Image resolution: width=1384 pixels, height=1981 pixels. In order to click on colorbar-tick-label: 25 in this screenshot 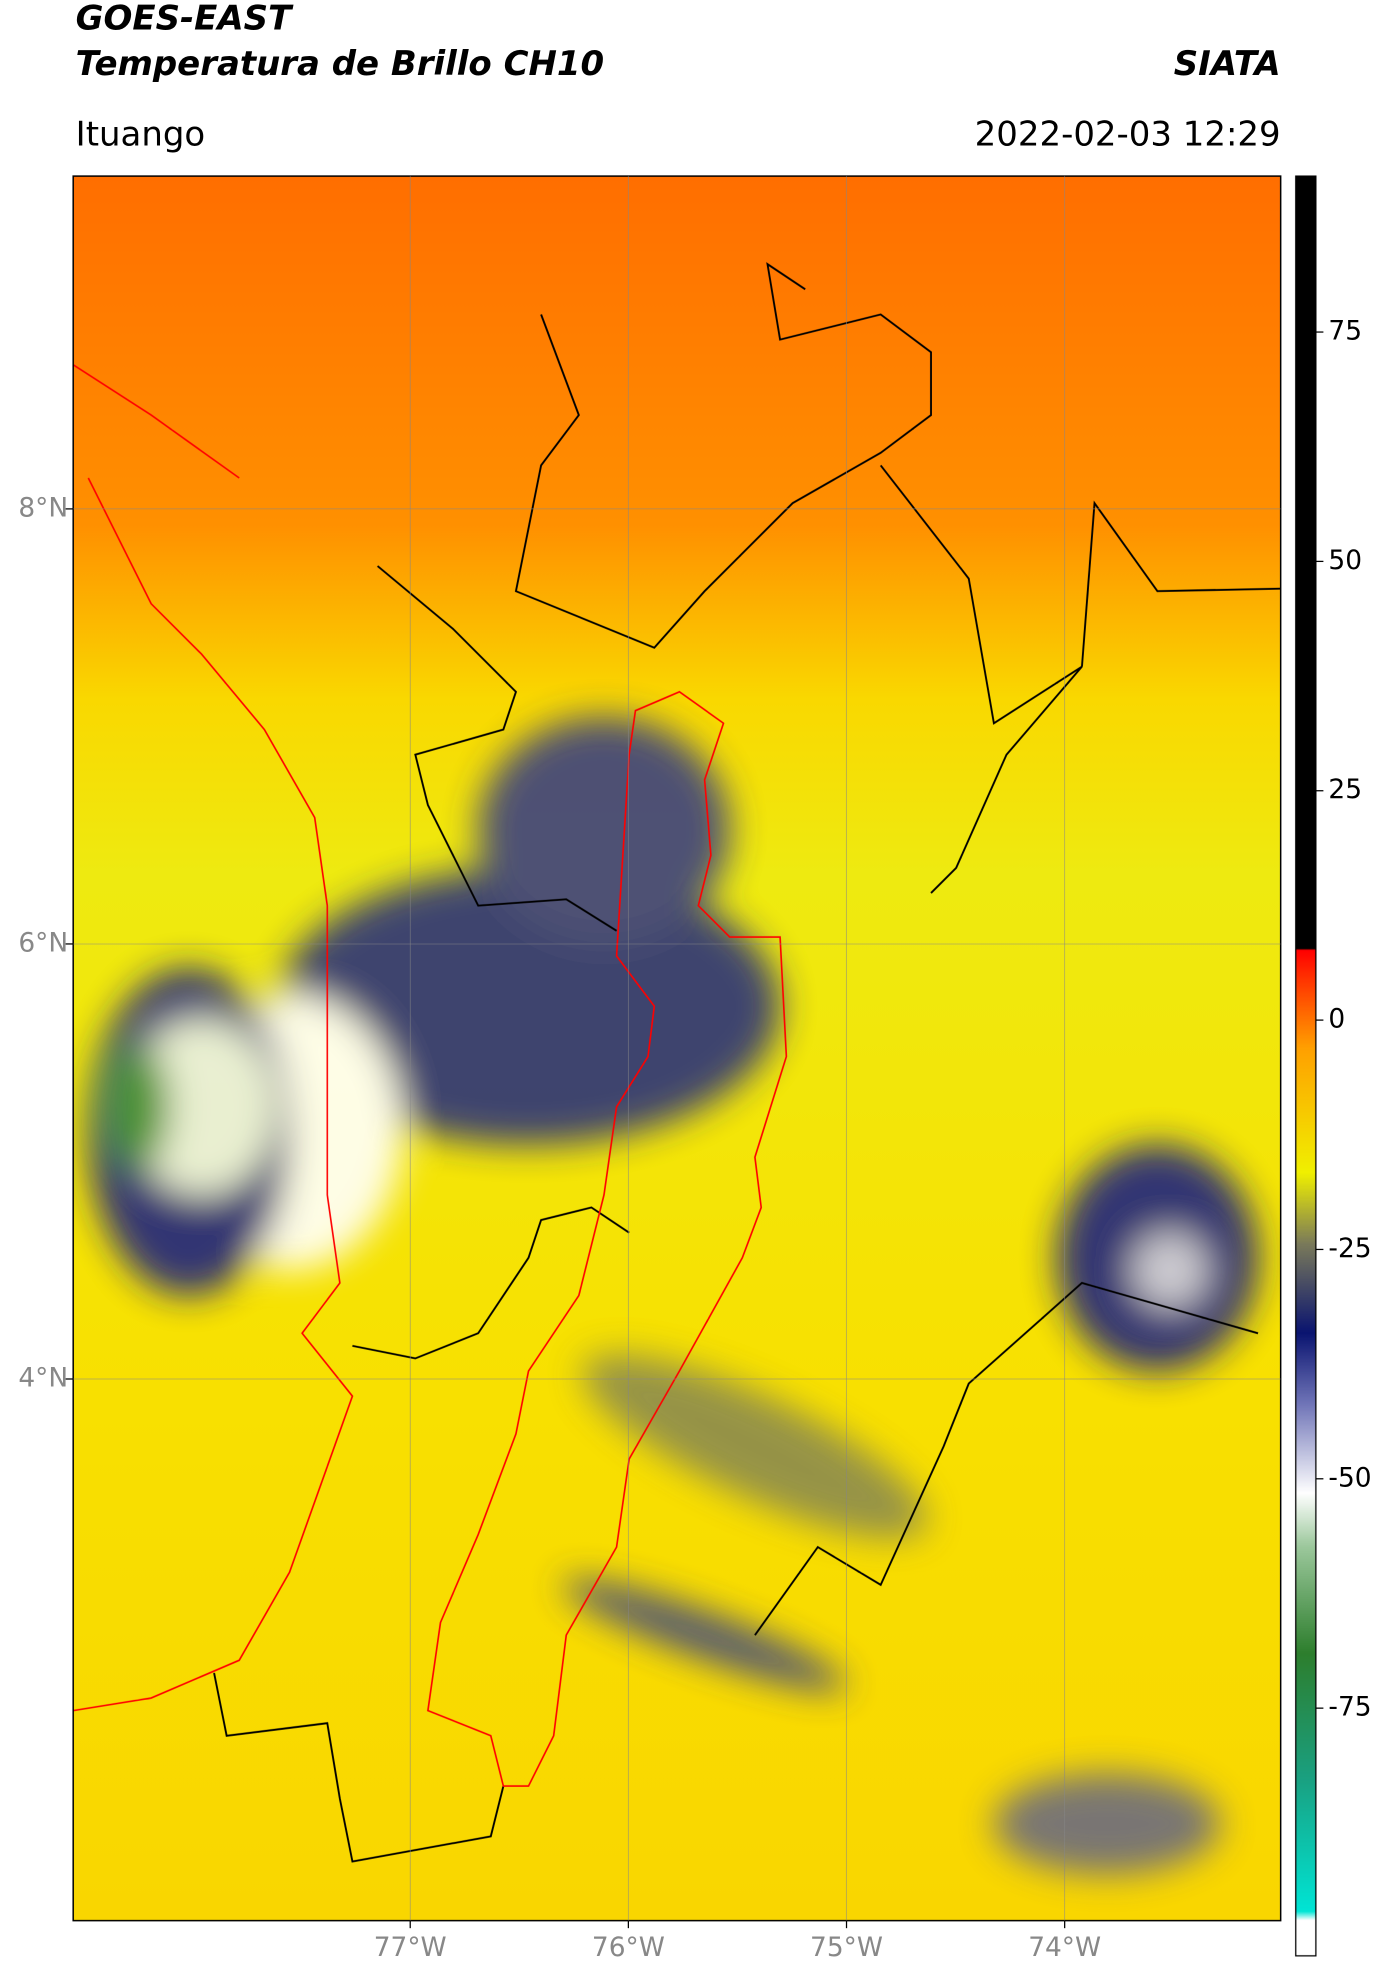, I will do `click(1345, 789)`.